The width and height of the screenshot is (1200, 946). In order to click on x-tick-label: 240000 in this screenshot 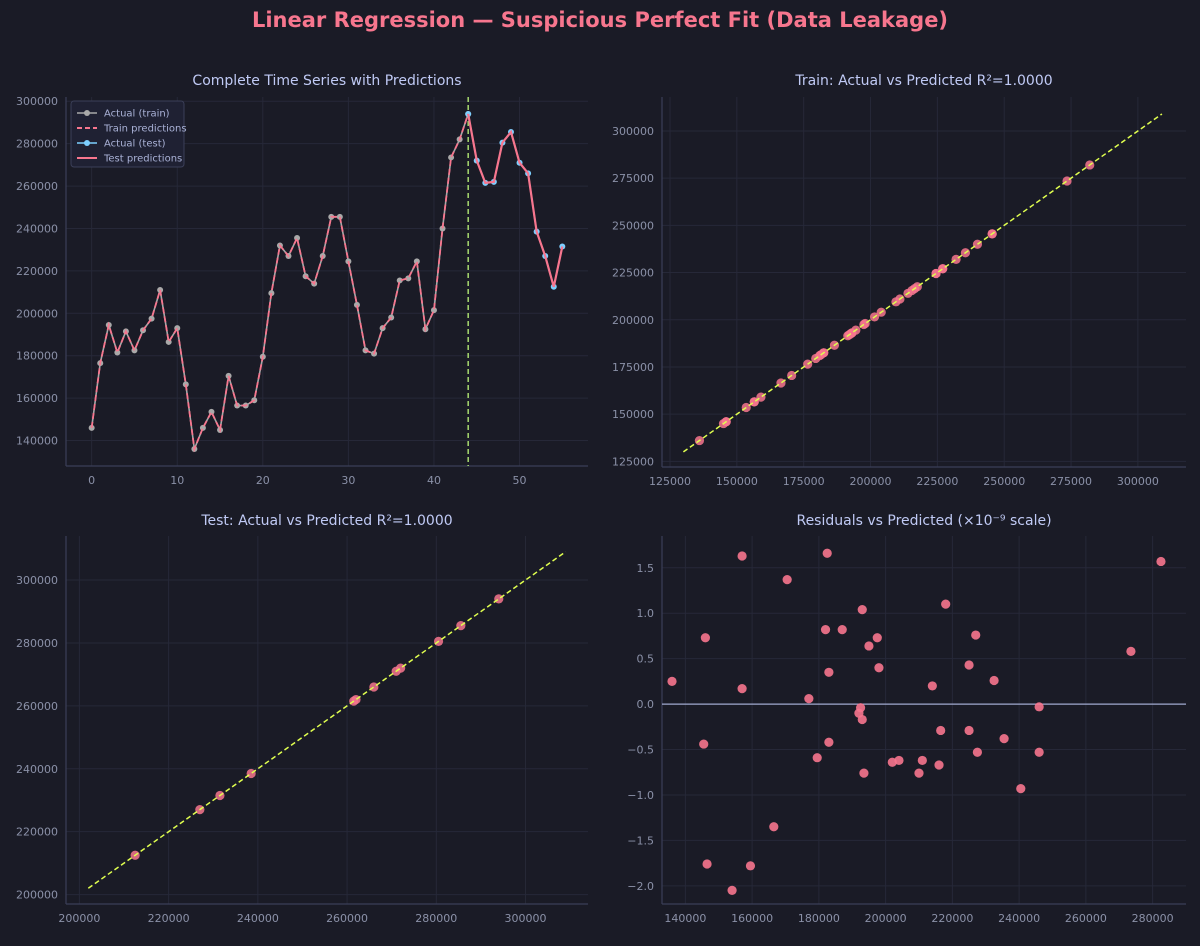, I will do `click(258, 918)`.